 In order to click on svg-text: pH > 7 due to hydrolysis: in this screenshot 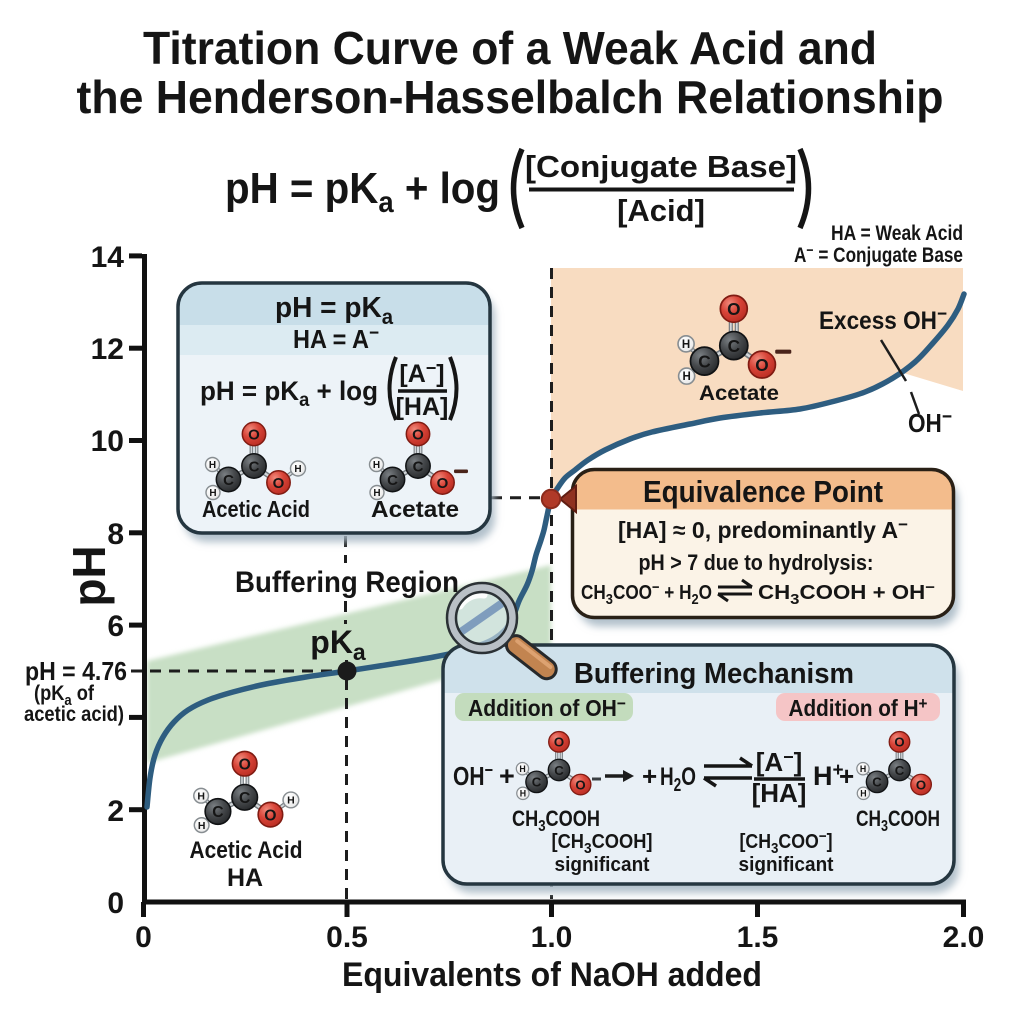, I will do `click(756, 562)`.